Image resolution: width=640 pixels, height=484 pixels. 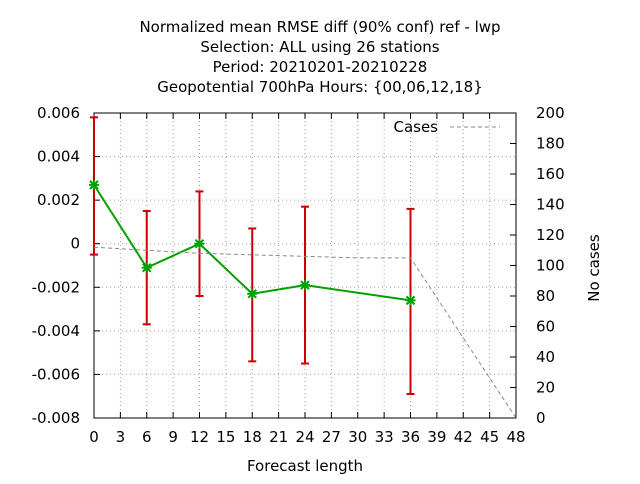 What do you see at coordinates (410, 437) in the screenshot?
I see `x-tick-label: 36` at bounding box center [410, 437].